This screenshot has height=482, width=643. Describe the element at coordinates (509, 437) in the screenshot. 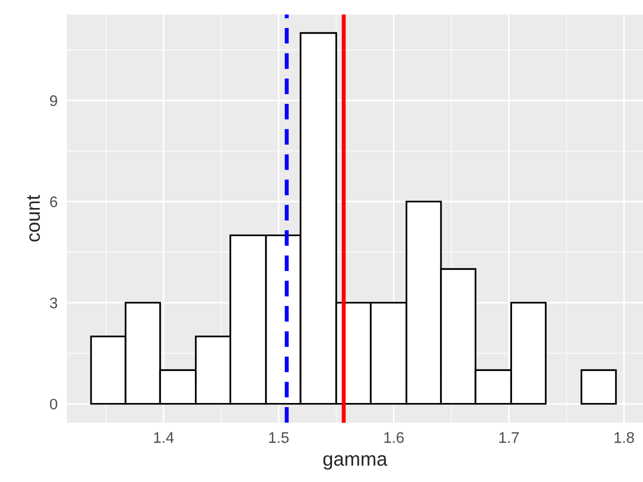

I see `x-tick-label: 1.7` at that location.